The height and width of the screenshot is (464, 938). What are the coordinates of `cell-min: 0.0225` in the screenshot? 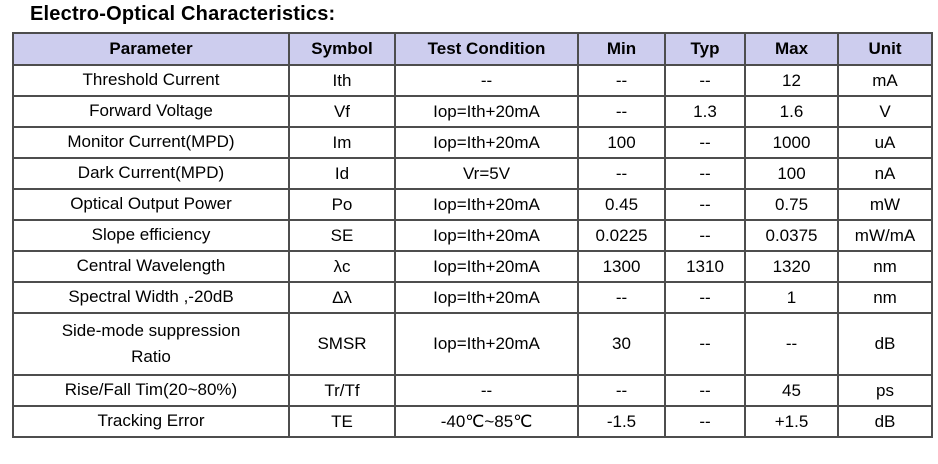 It's located at (621, 235).